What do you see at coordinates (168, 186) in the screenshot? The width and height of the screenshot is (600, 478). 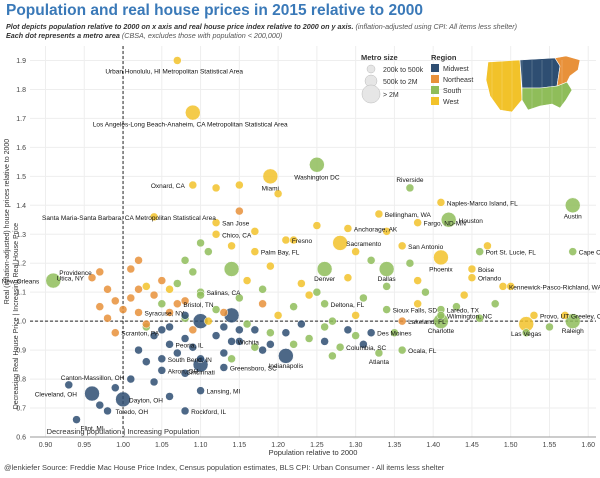 I see `point-label: Oxnard, CA` at bounding box center [168, 186].